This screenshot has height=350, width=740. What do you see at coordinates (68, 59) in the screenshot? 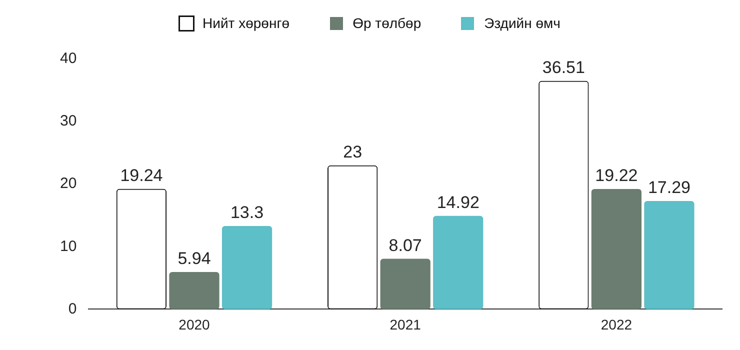
I see `y-tick-label: 40` at bounding box center [68, 59].